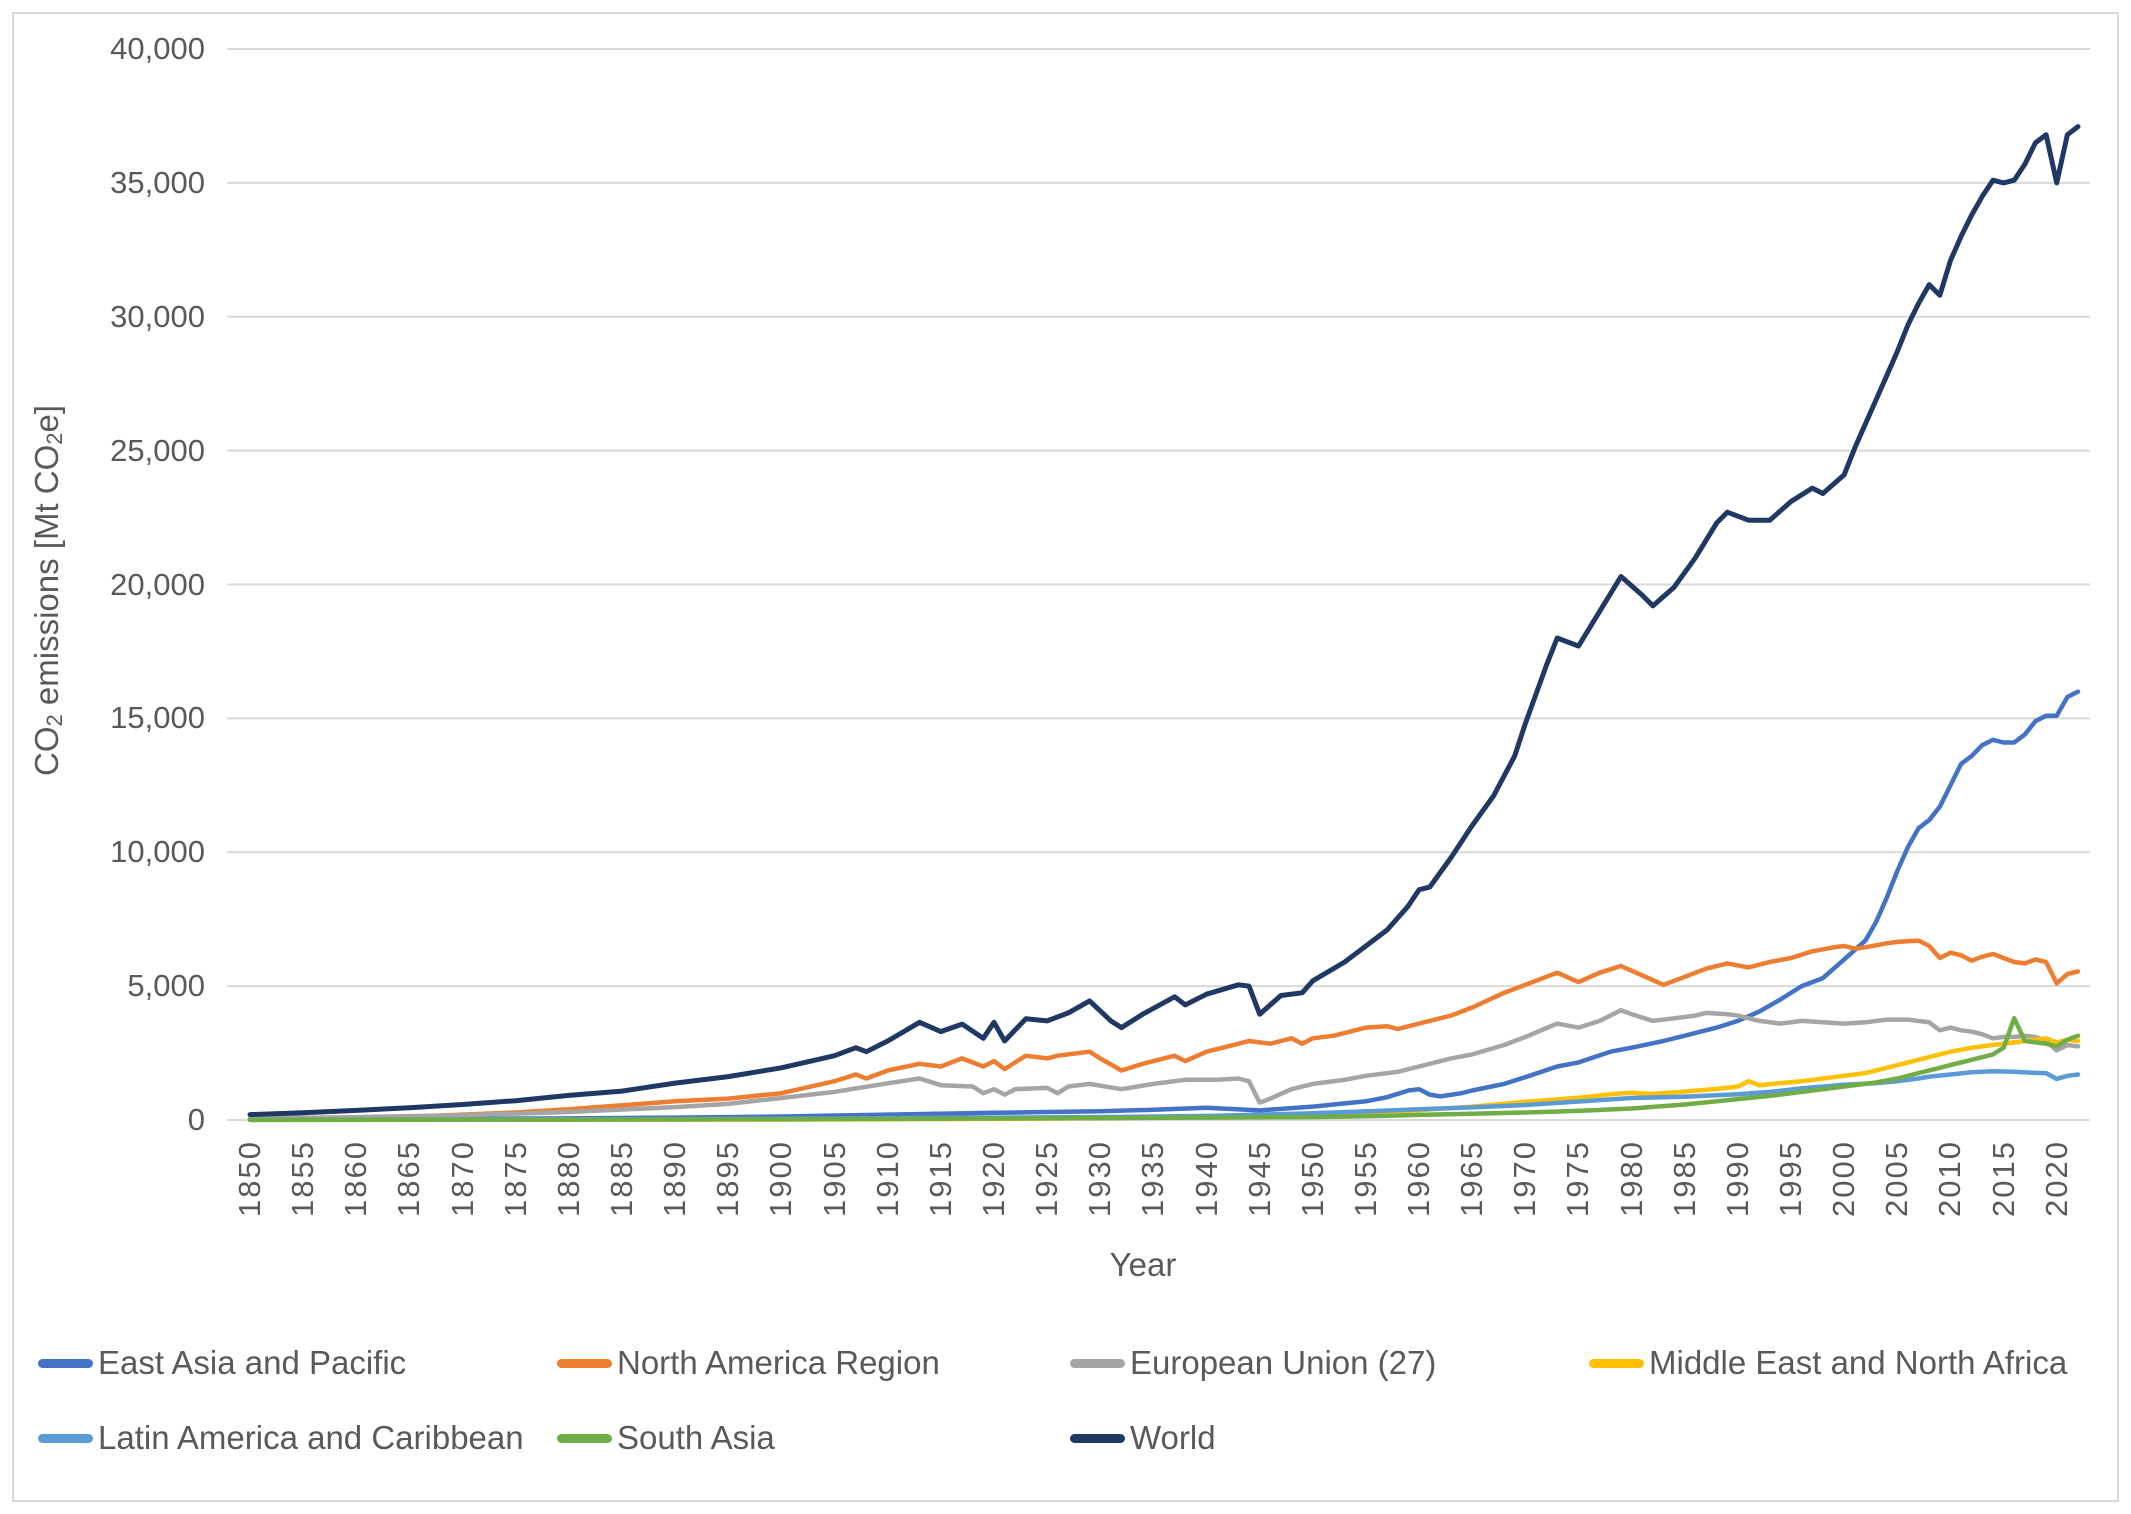 This screenshot has height=1514, width=2131. I want to click on x-tick-label: 1950, so click(1312, 1178).